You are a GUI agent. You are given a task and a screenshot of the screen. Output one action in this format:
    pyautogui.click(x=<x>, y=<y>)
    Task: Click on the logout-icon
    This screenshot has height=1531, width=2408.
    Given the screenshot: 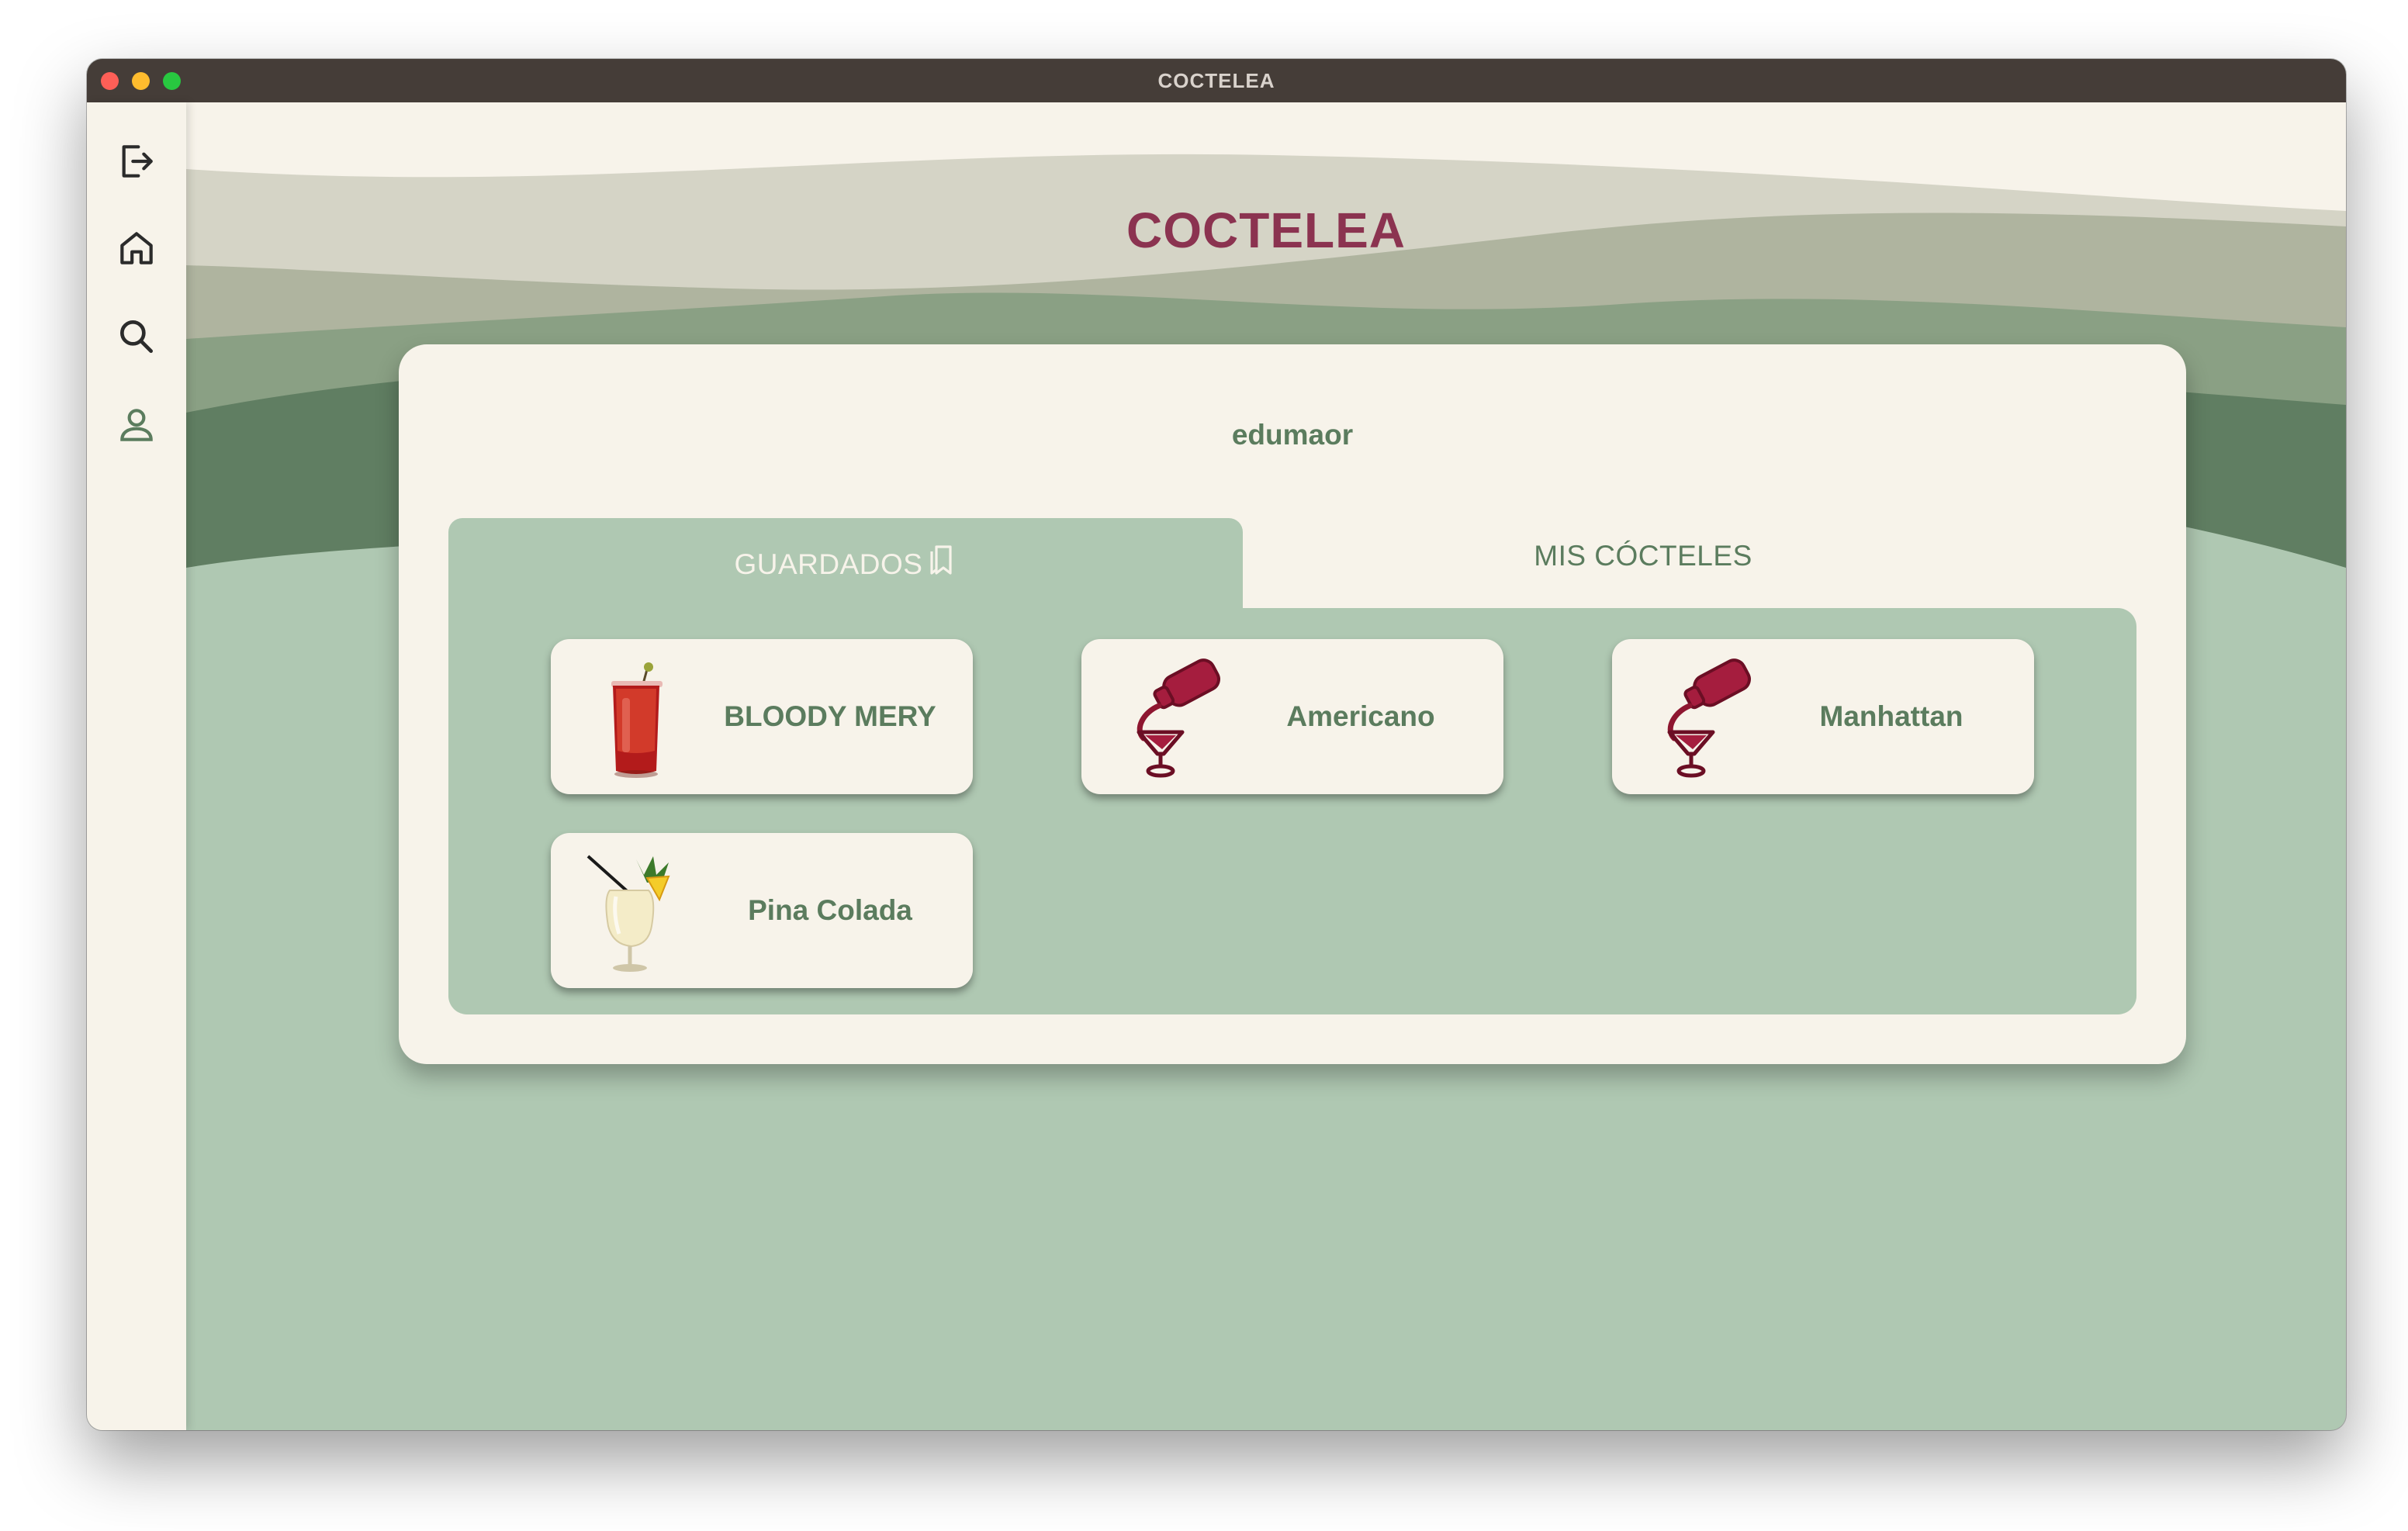 What is the action you would take?
    pyautogui.click(x=137, y=161)
    